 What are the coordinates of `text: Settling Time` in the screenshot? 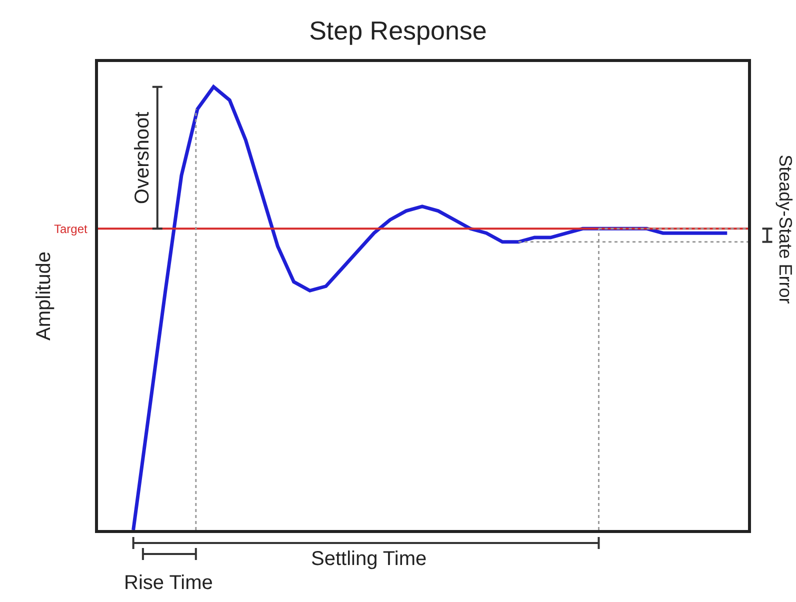 It's located at (369, 559).